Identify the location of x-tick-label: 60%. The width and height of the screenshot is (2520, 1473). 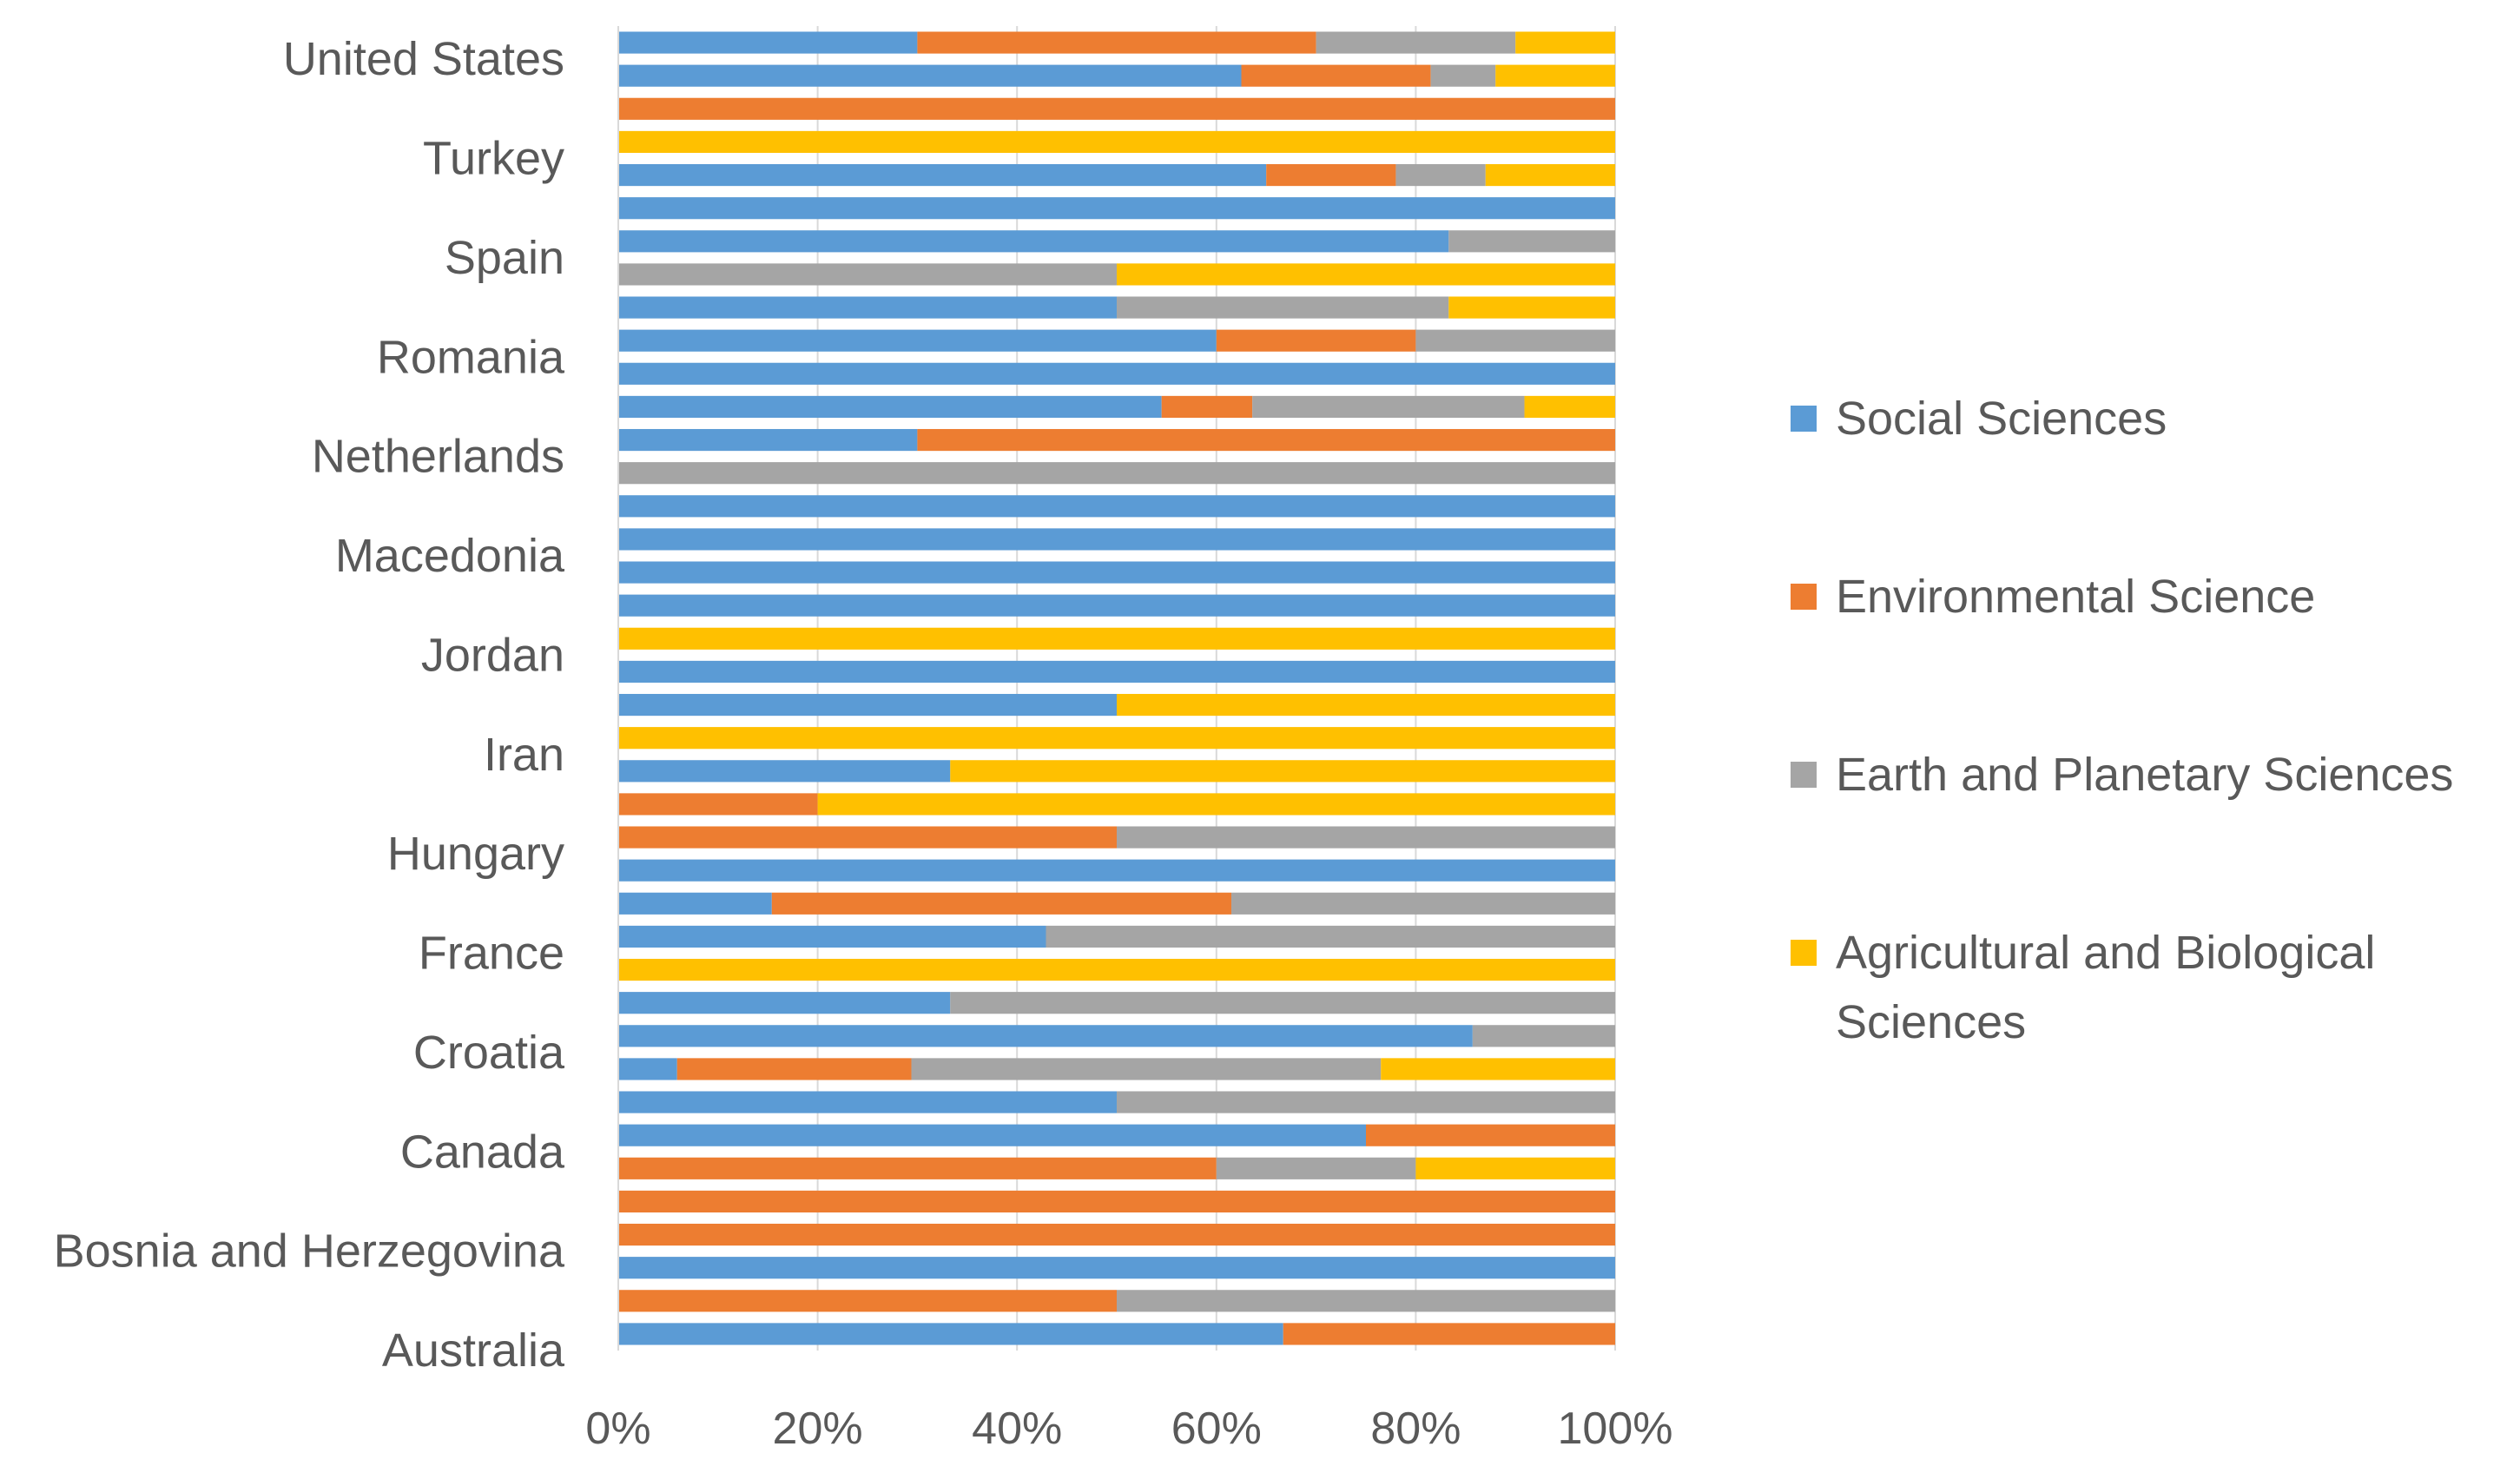
(1216, 1429).